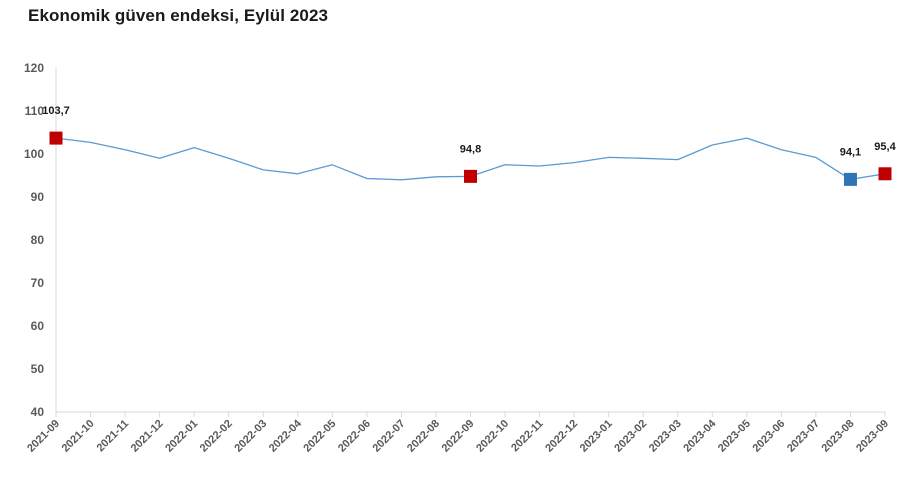 The image size is (920, 480). Describe the element at coordinates (492, 436) in the screenshot. I see `x-tick-label: 2022-10` at that location.